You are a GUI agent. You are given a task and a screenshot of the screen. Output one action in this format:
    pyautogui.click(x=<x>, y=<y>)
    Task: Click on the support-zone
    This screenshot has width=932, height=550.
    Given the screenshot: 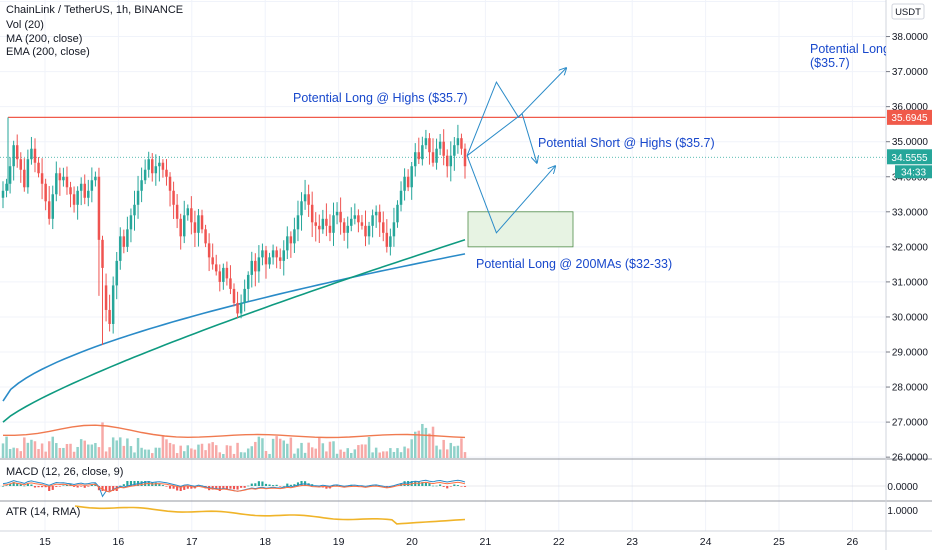 What is the action you would take?
    pyautogui.click(x=520, y=229)
    